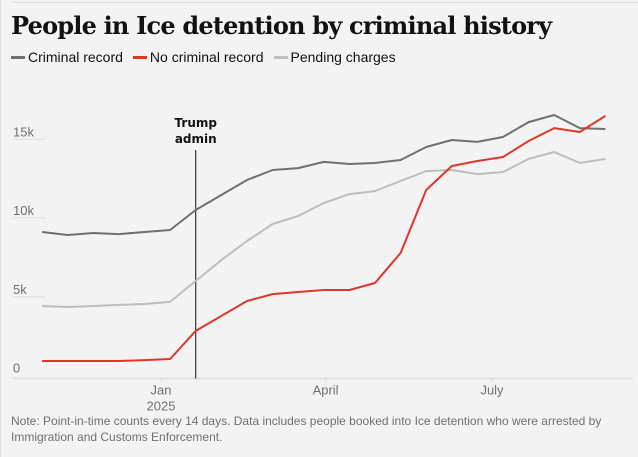 This screenshot has height=457, width=638. I want to click on legend-swatch-criminal-record, so click(18, 57).